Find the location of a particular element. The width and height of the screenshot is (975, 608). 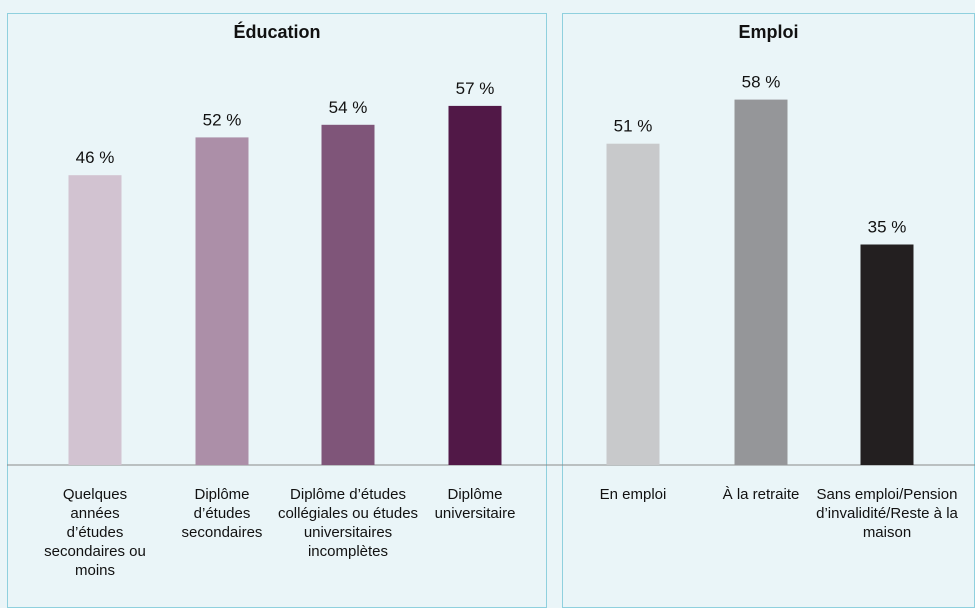

education-value-label-4: 57 % is located at coordinates (475, 88).